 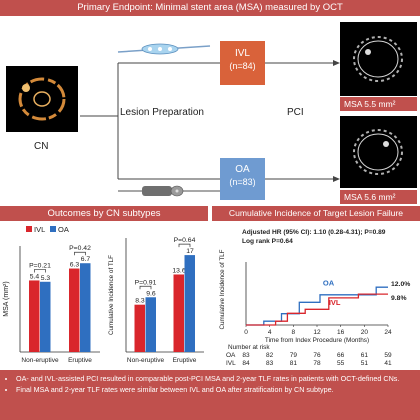 I want to click on risk-row-label: IVL, so click(x=231, y=363).